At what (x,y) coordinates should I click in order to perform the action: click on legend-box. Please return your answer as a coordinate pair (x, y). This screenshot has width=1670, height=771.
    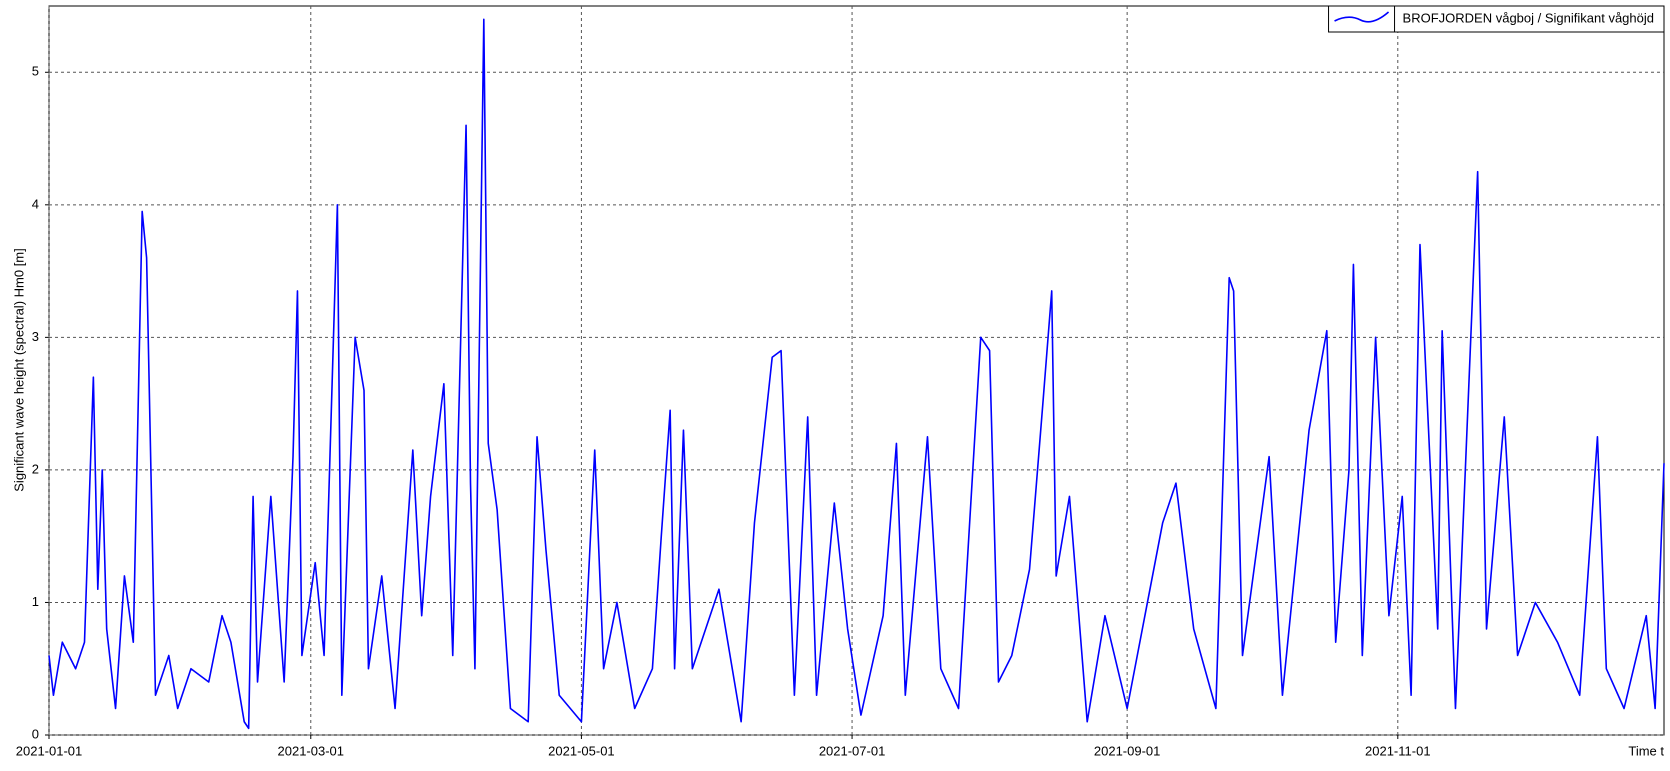
    Looking at the image, I should click on (1496, 19).